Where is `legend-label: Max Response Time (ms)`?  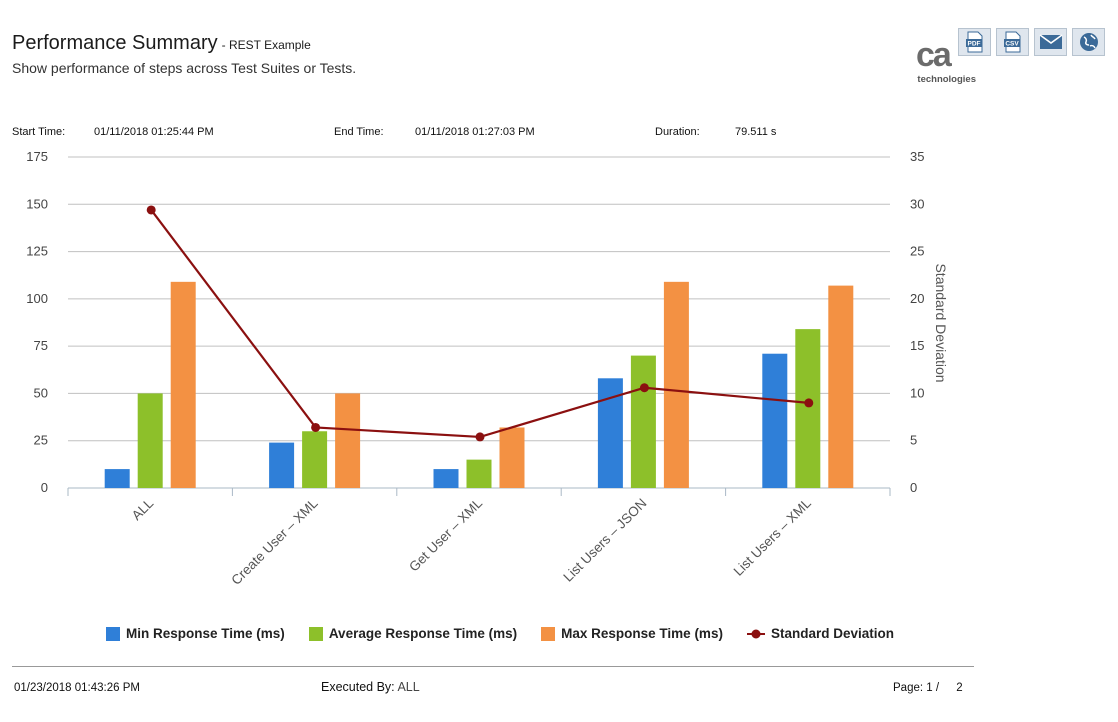
legend-label: Max Response Time (ms) is located at coordinates (642, 633).